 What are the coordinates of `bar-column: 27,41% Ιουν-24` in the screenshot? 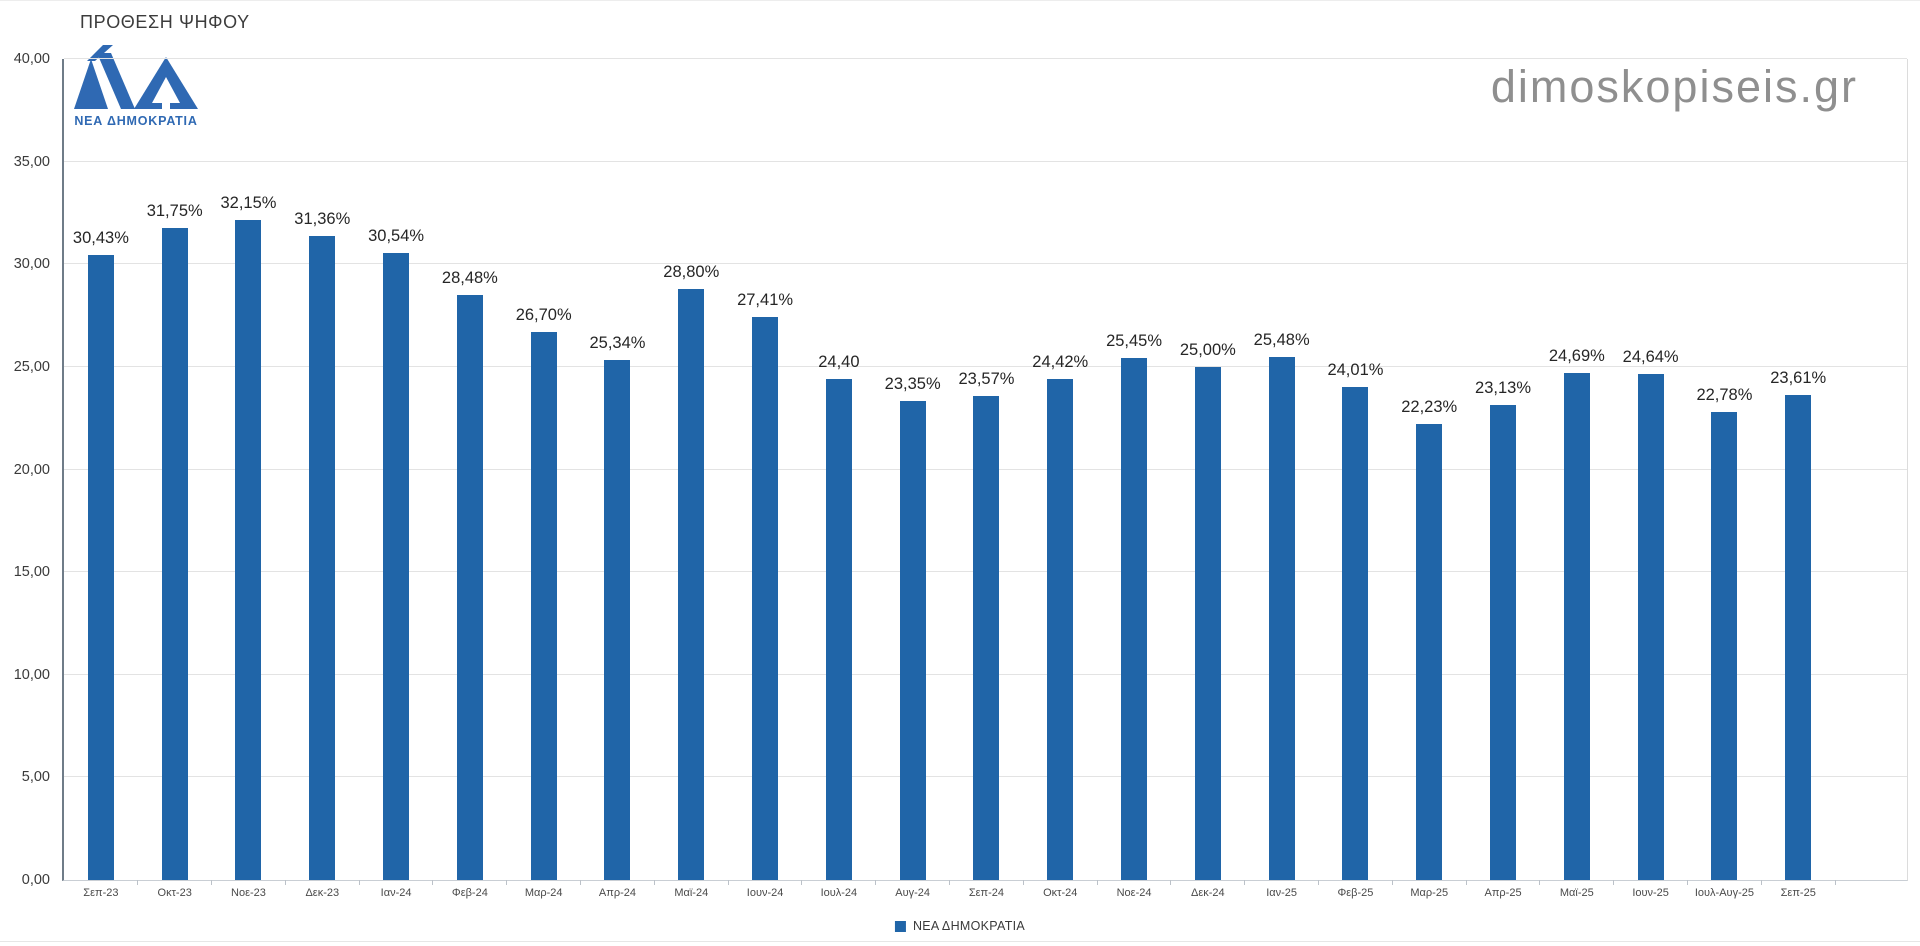 It's located at (765, 479).